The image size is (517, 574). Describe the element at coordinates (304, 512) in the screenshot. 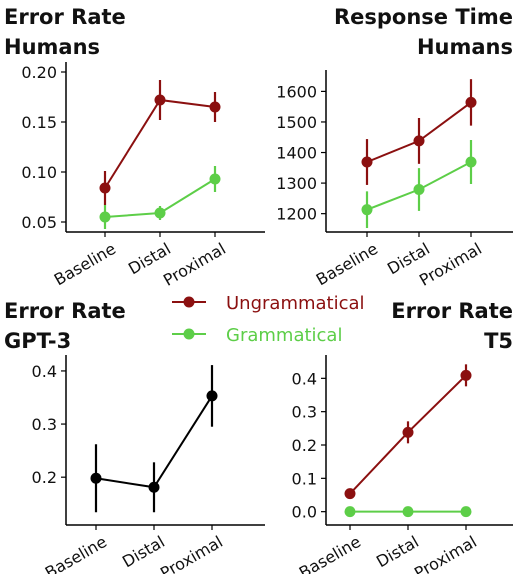

I see `y-tick-label: 0.0` at that location.